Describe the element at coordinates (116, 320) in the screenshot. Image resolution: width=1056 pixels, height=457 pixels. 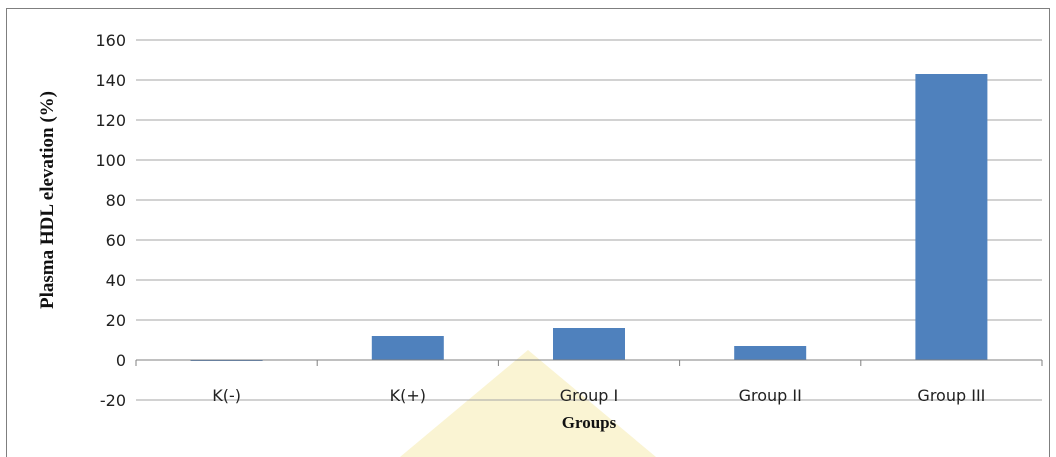
I see `y-tick-label: 20` at that location.